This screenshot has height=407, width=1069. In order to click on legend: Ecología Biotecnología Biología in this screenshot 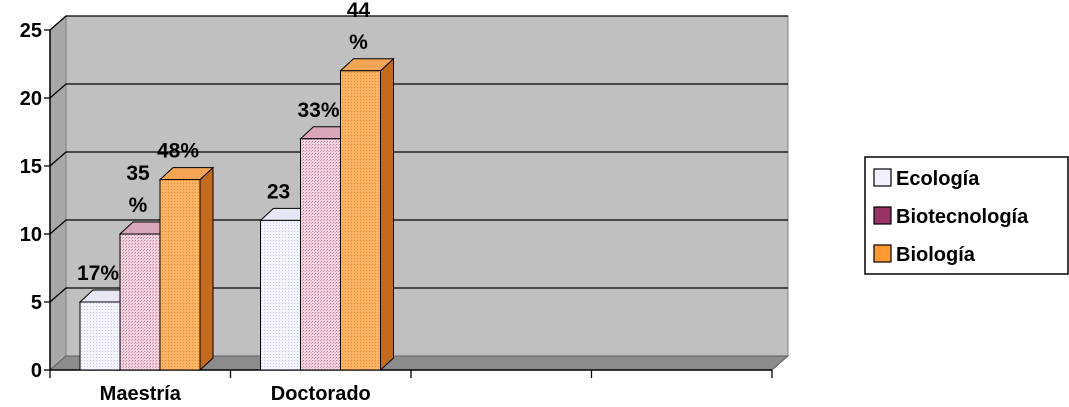, I will do `click(966, 215)`.